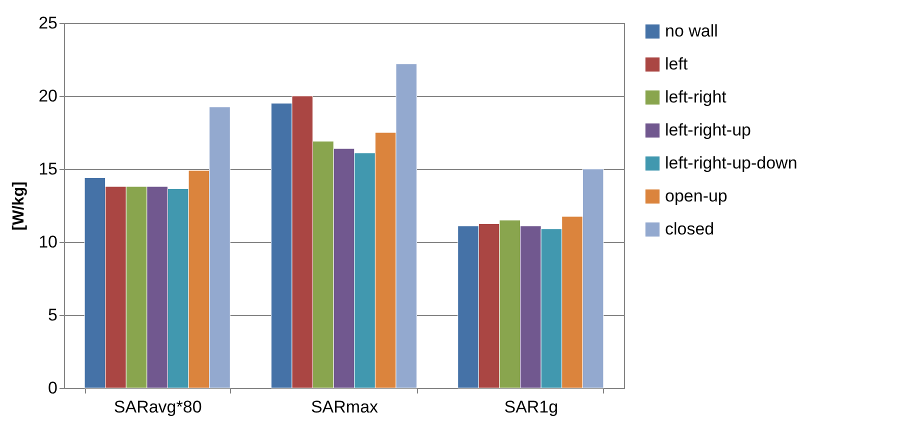  Describe the element at coordinates (531, 407) in the screenshot. I see `x-tick-label: SAR1g` at that location.